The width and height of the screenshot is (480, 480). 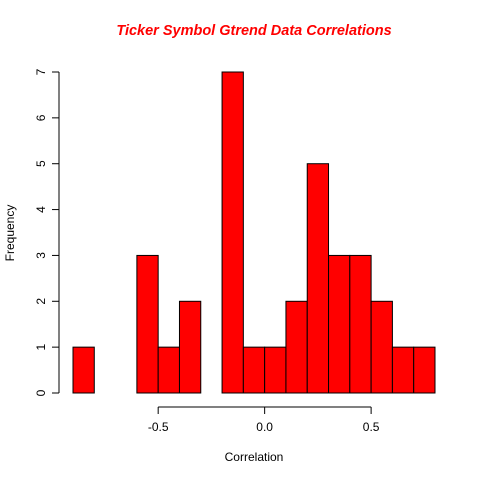 What do you see at coordinates (41, 209) in the screenshot?
I see `y-tick-label: 4` at bounding box center [41, 209].